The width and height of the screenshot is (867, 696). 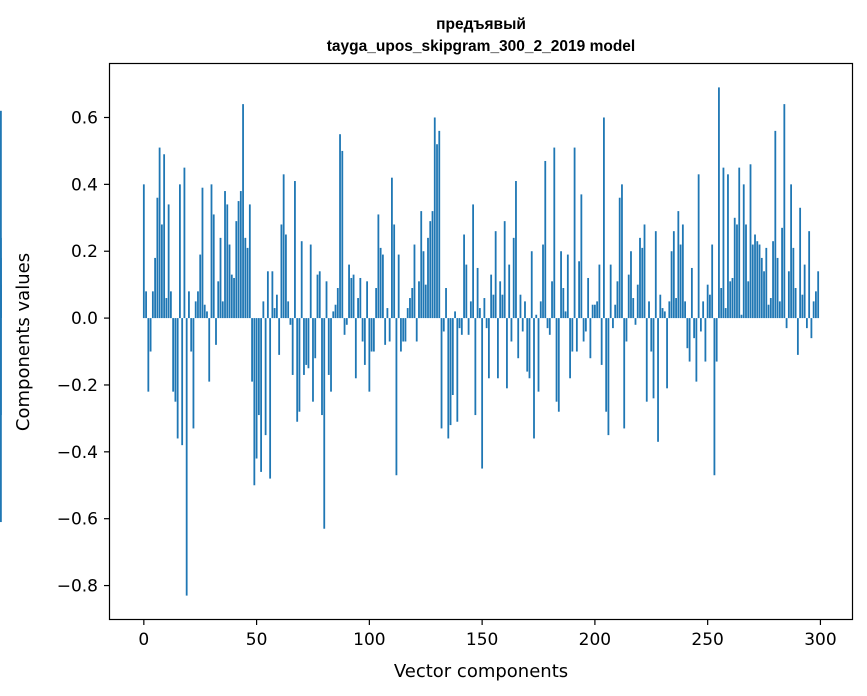 What do you see at coordinates (84, 252) in the screenshot?
I see `y-tick-label: 0.2` at bounding box center [84, 252].